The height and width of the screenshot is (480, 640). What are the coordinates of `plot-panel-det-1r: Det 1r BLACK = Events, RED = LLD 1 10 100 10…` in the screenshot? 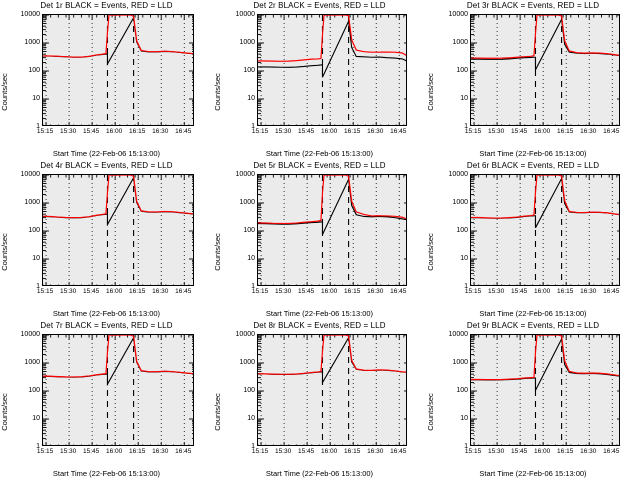 It's located at (106, 80).